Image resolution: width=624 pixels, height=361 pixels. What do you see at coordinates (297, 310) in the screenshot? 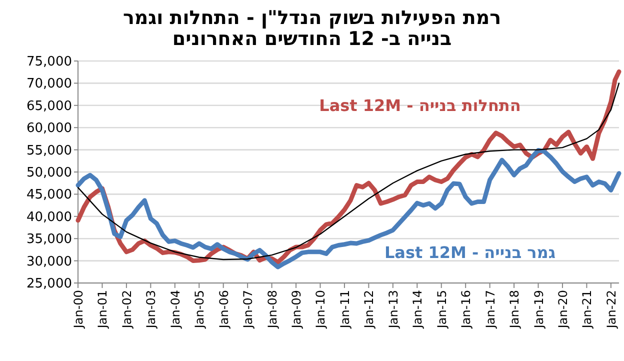
I see `x-tick-label: Jan-09` at bounding box center [297, 310].